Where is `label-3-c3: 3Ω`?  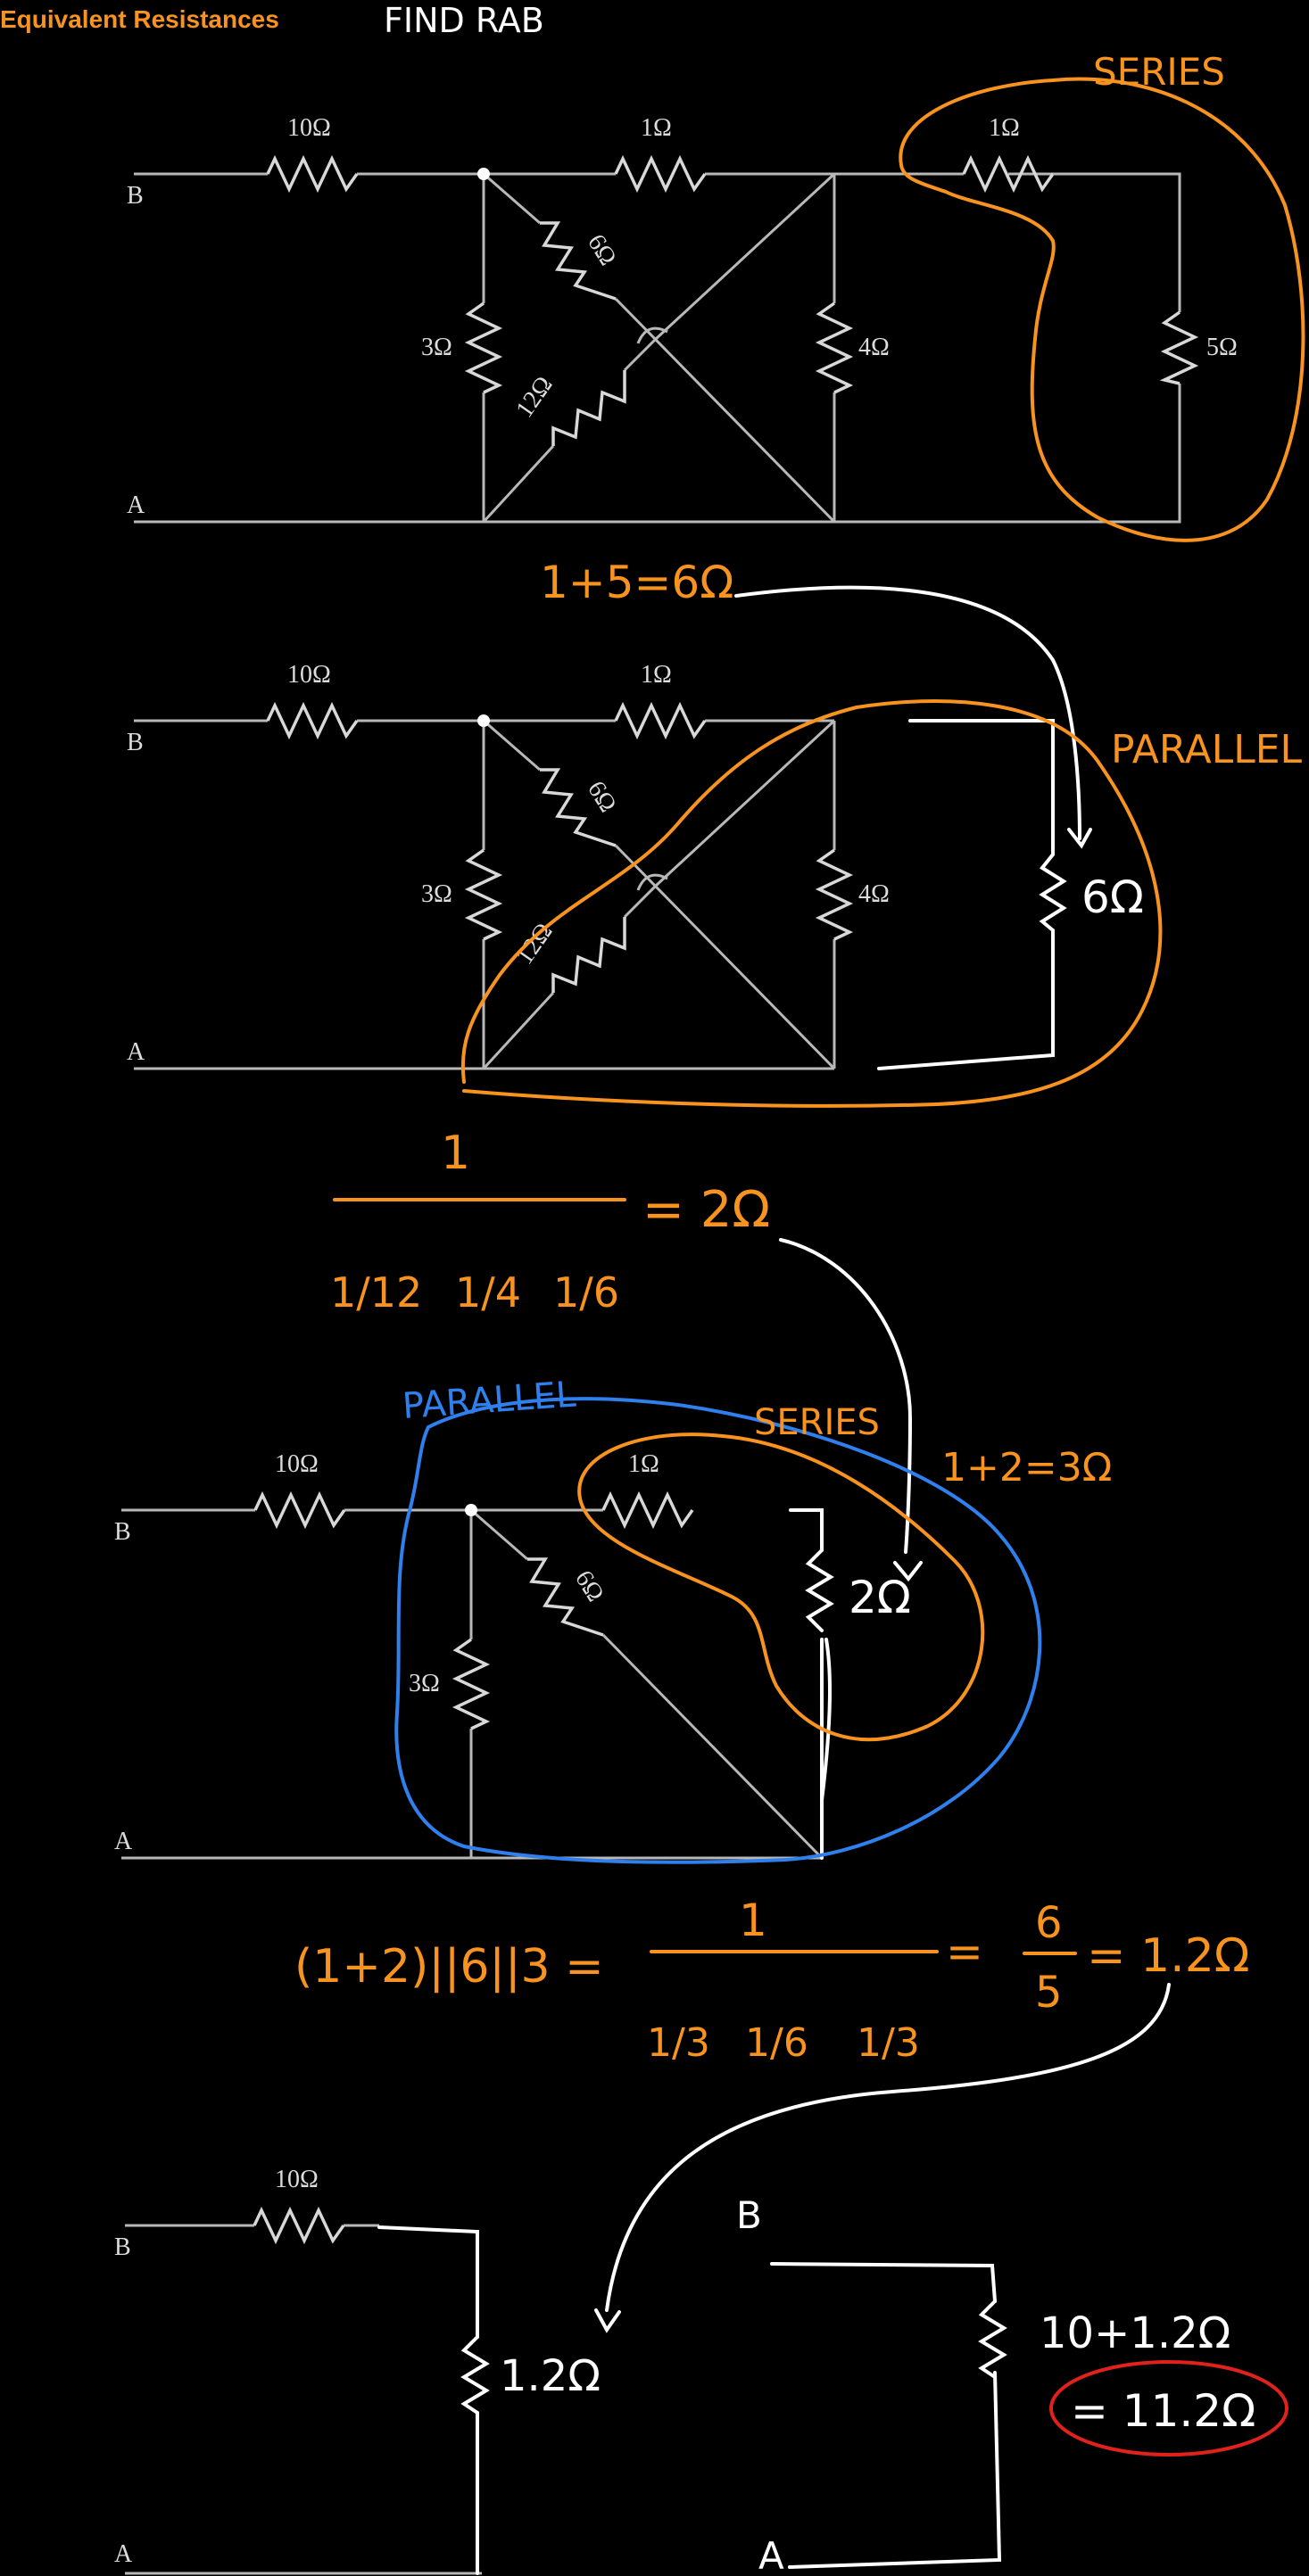 label-3-c3: 3Ω is located at coordinates (424, 1683).